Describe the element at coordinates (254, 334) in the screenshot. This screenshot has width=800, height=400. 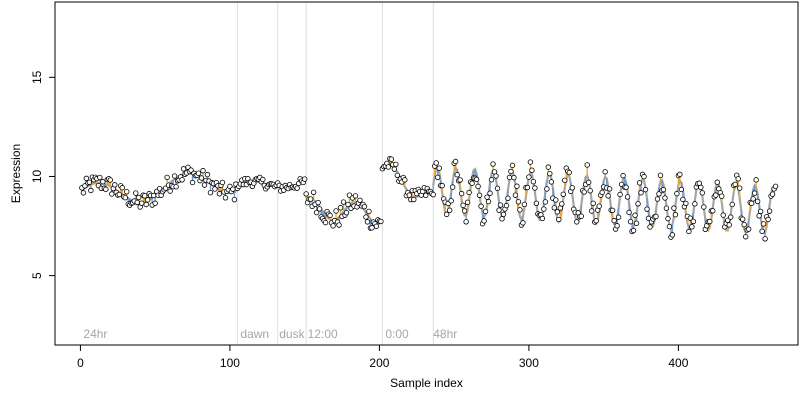
I see `annotation-1: dawn` at that location.